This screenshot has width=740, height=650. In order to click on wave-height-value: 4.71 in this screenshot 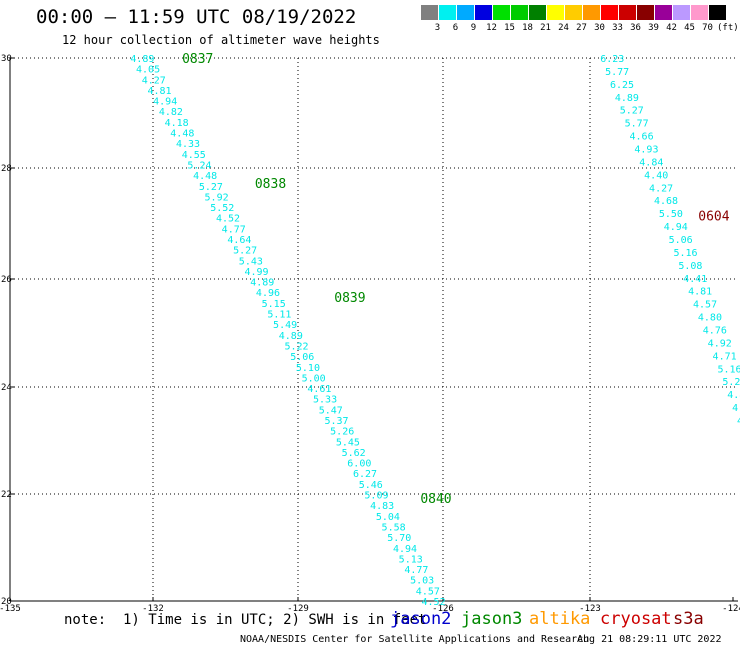, I will do `click(725, 356)`.